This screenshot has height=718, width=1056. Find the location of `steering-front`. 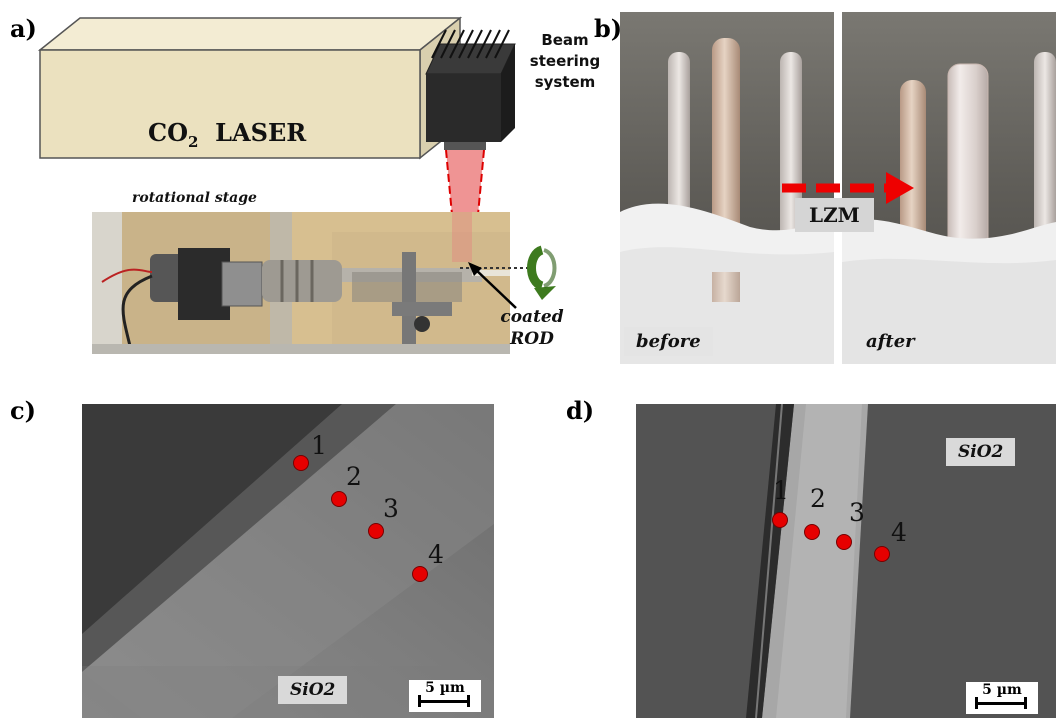

steering-front is located at coordinates (463, 108).